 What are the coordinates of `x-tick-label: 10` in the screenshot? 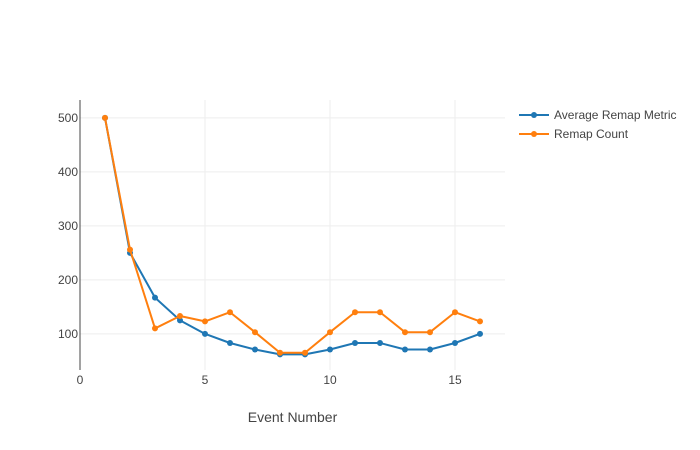 It's located at (330, 380).